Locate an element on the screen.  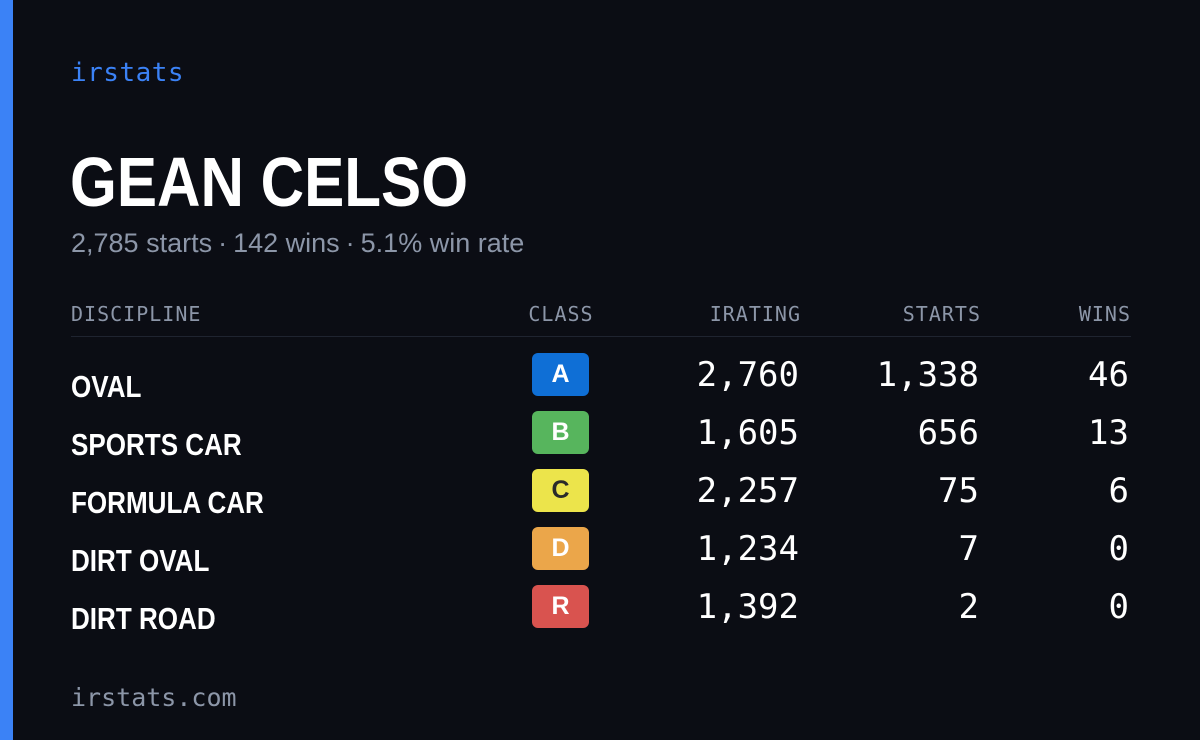
header-wins: WINS is located at coordinates (1104, 314).